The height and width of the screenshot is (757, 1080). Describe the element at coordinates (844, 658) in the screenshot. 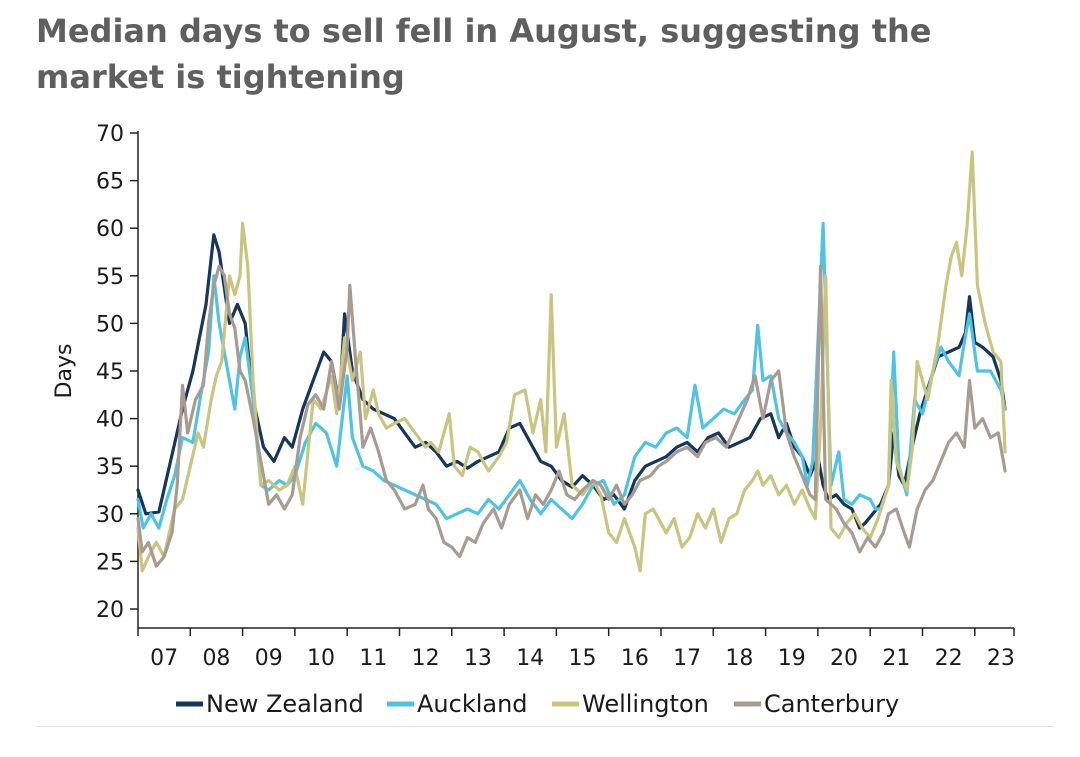

I see `x-tick-label: 20` at that location.